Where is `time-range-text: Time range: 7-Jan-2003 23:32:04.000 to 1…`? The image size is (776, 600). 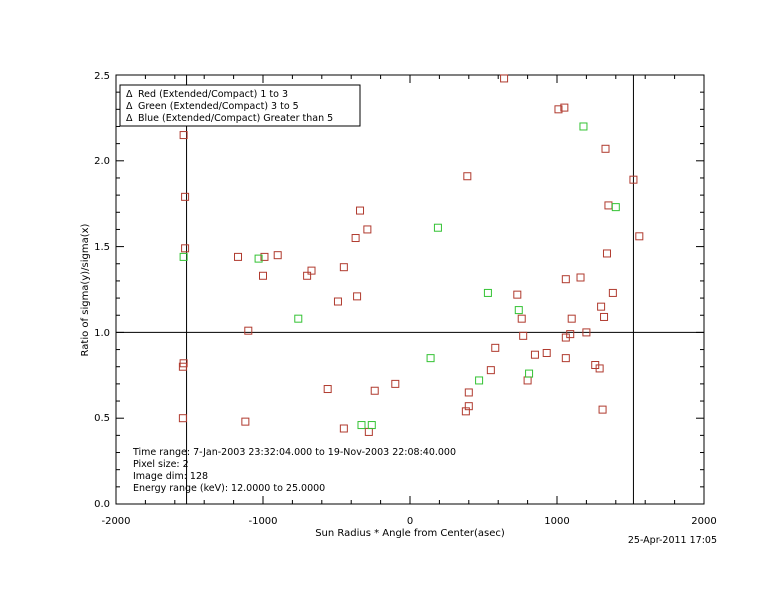
time-range-text: Time range: 7-Jan-2003 23:32:04.000 to 1… is located at coordinates (294, 452).